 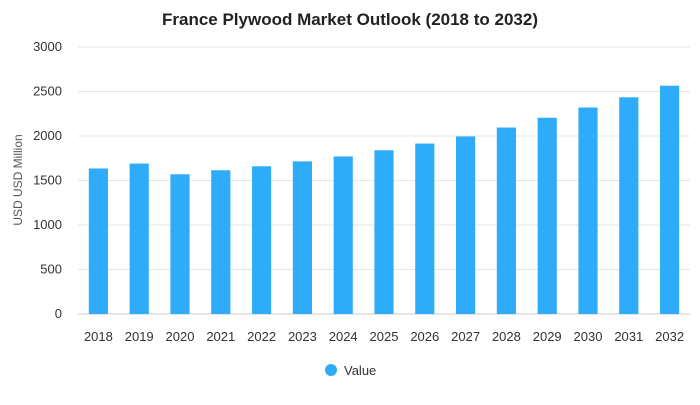 I want to click on x-tick-label: 2021, so click(x=220, y=336).